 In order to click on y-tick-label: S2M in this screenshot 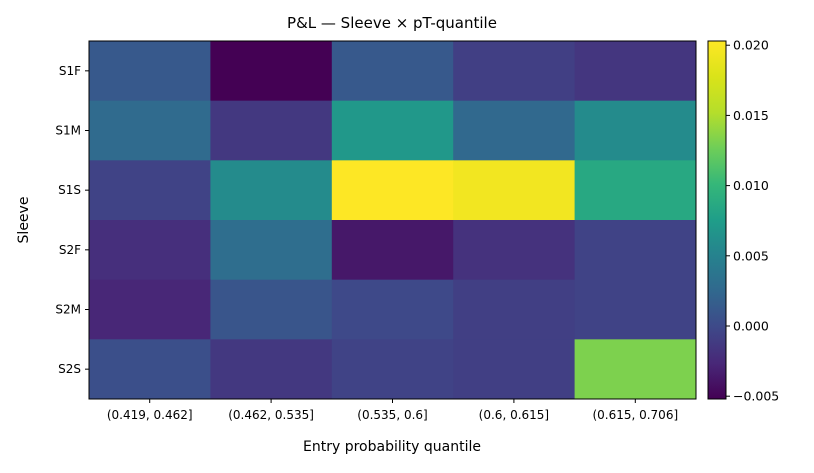, I will do `click(68, 310)`.